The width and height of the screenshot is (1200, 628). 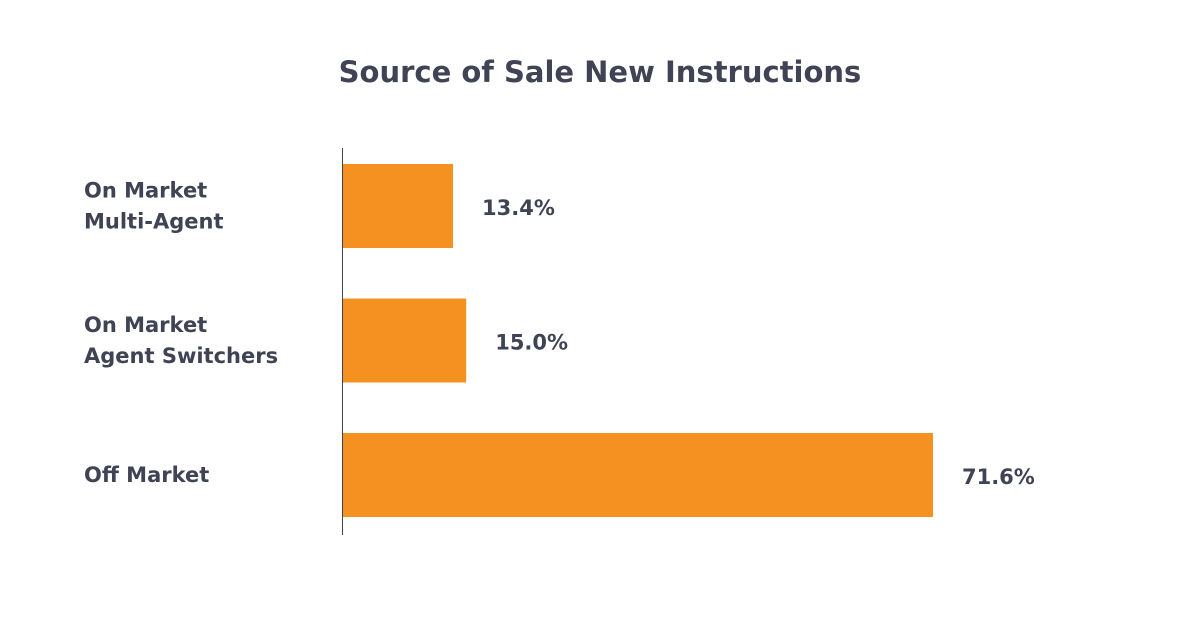 What do you see at coordinates (518, 208) in the screenshot?
I see `value-label: 13.4%` at bounding box center [518, 208].